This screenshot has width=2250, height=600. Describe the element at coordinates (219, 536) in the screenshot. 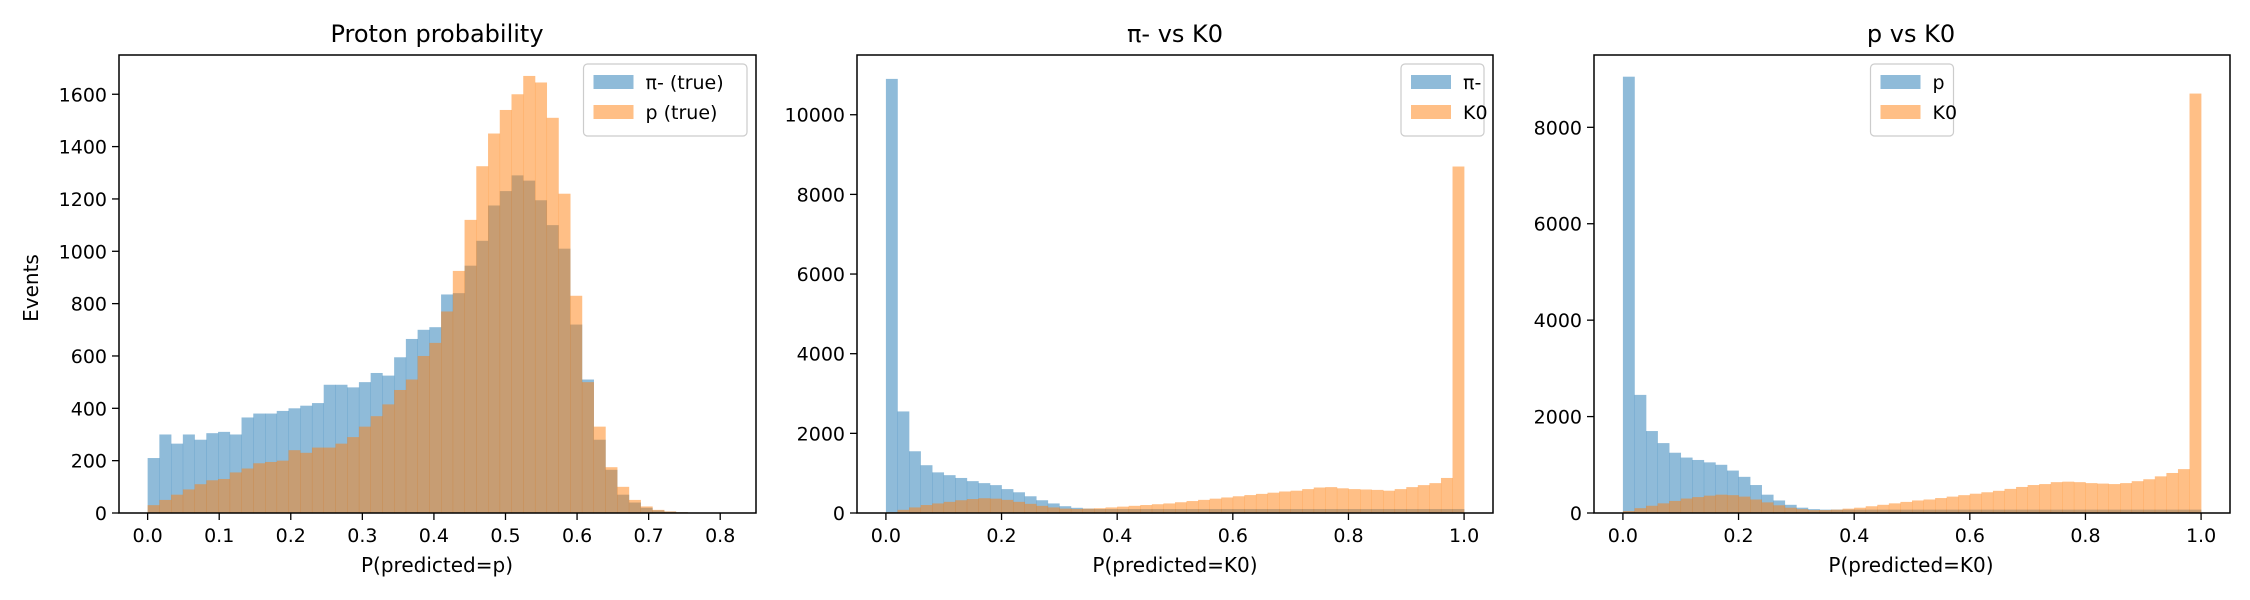

I see `x-tick-label: 0.1` at that location.